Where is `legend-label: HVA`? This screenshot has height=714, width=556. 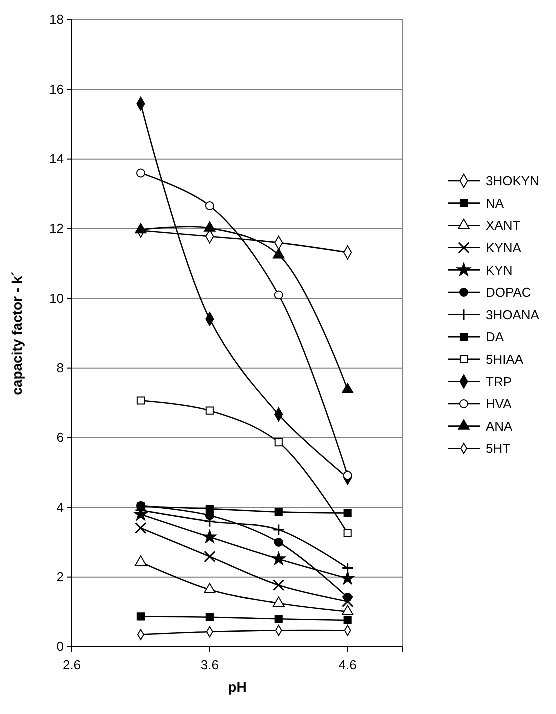 legend-label: HVA is located at coordinates (499, 404).